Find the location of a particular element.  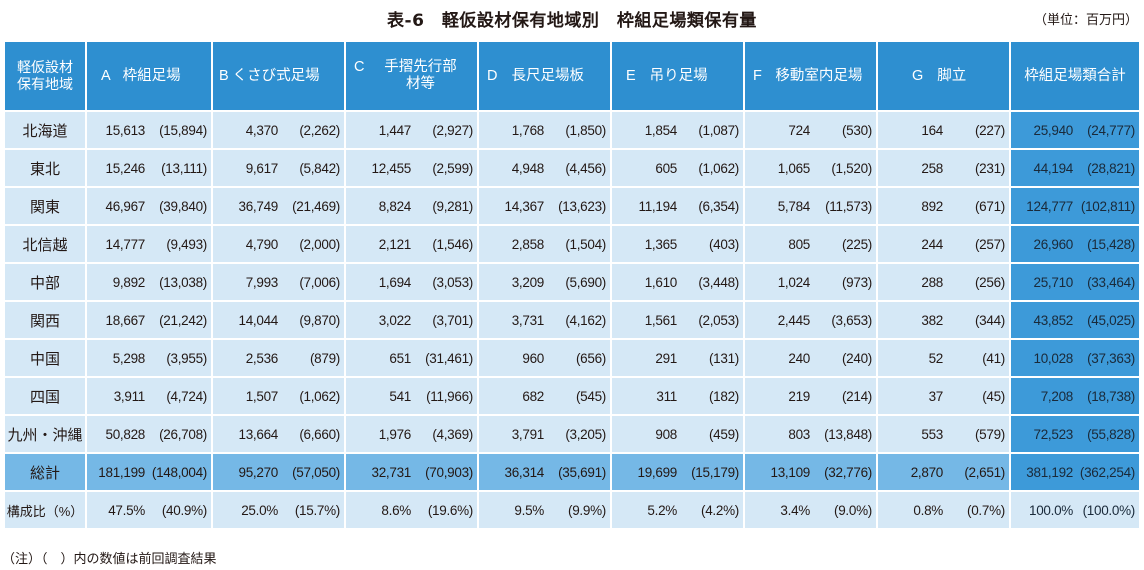

region-label: 総計 is located at coordinates (45, 472).